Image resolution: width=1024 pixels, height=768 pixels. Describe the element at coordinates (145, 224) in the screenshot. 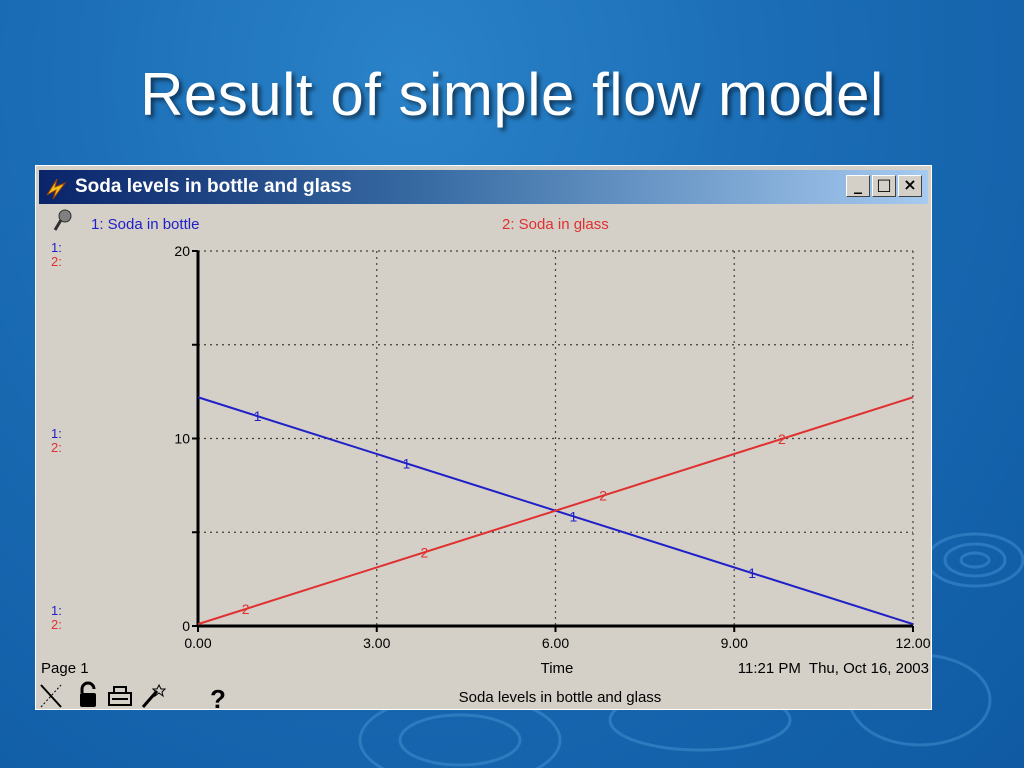

I see `legend-series-1: 1: Soda in bottle` at that location.